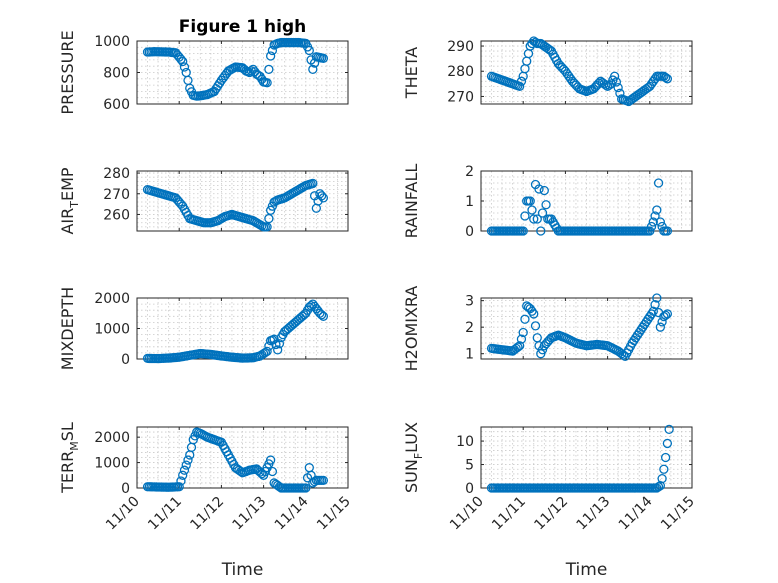  Describe the element at coordinates (460, 97) in the screenshot. I see `y-tick-label: 270` at that location.